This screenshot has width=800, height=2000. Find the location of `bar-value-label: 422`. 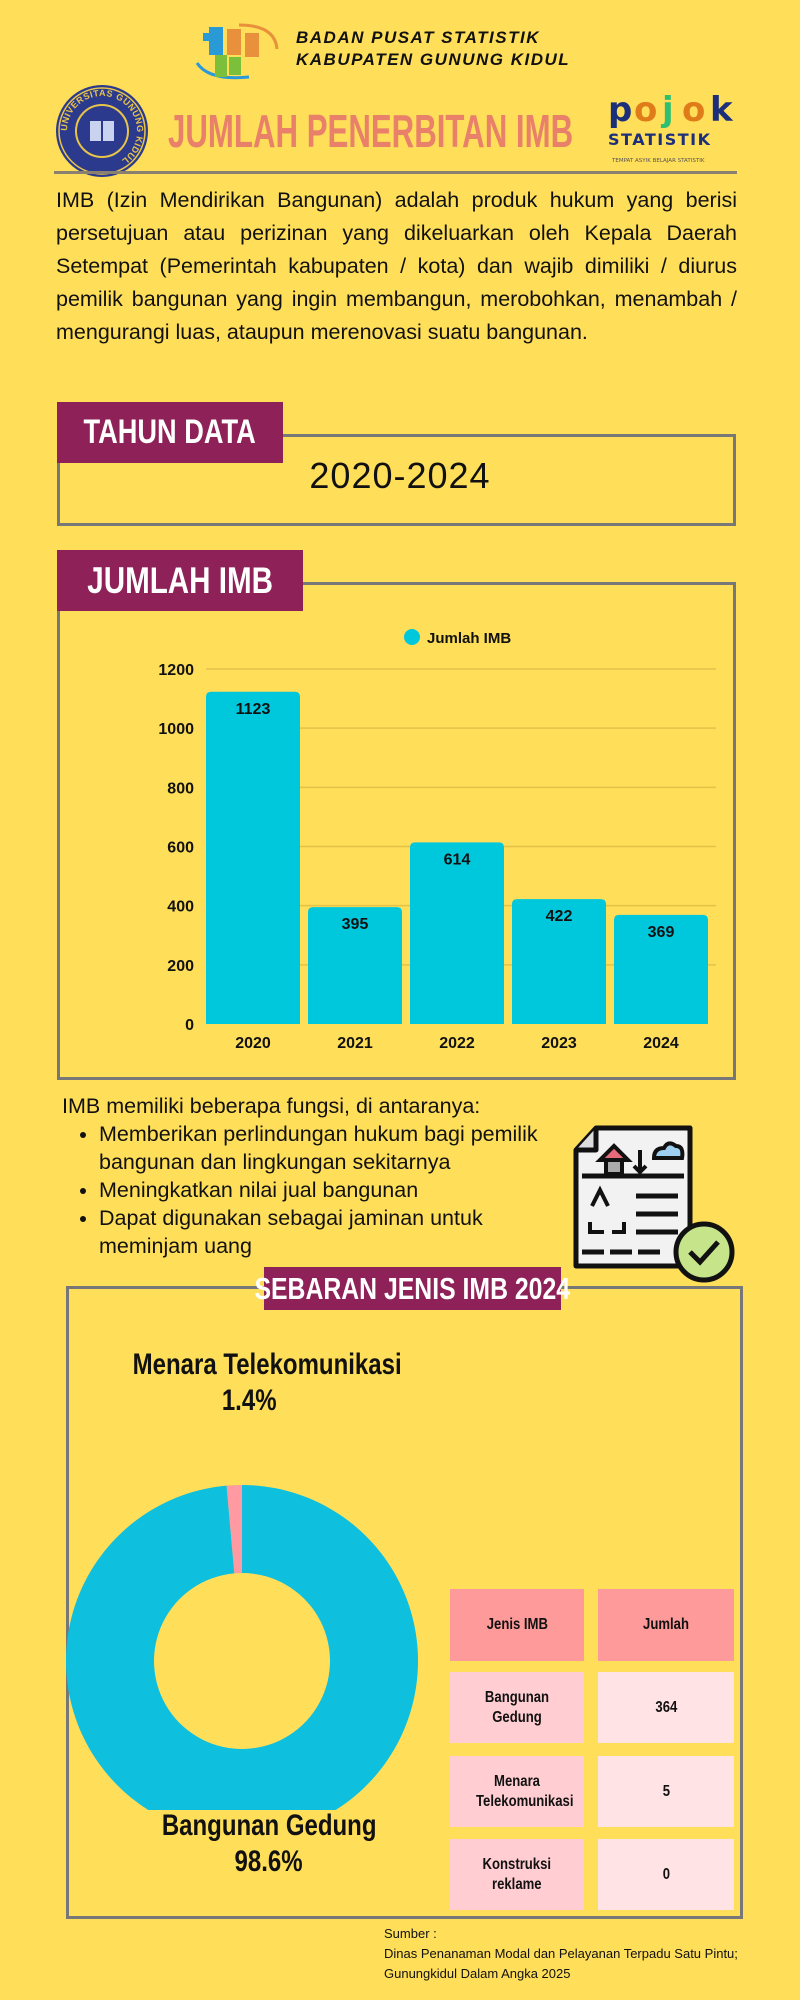

bar-value-label: 422 is located at coordinates (559, 916).